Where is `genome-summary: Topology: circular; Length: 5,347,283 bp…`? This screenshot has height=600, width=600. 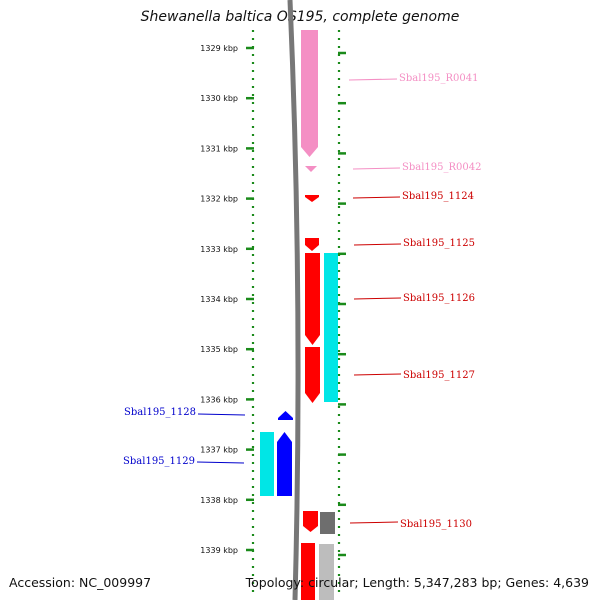
genome-summary: Topology: circular; Length: 5,347,283 bp… is located at coordinates (417, 582).